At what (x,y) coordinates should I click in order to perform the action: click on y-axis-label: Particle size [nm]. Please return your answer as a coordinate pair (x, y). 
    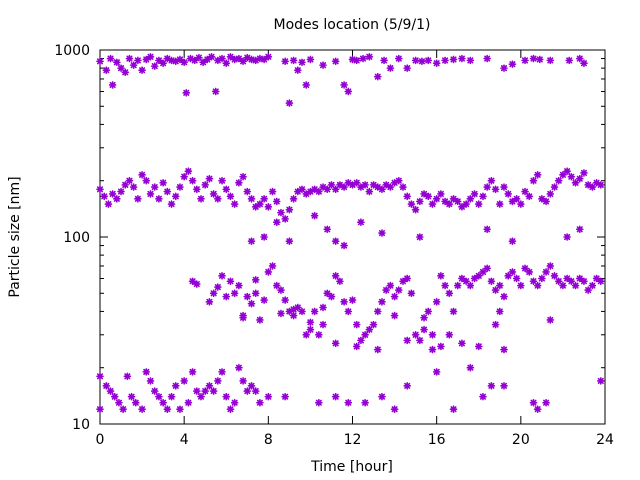
    Looking at the image, I should click on (15, 236).